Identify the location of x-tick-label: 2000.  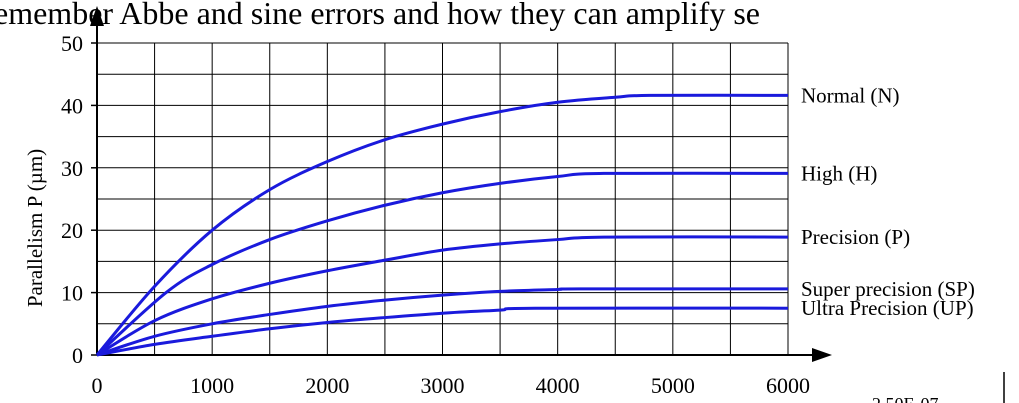
(327, 385).